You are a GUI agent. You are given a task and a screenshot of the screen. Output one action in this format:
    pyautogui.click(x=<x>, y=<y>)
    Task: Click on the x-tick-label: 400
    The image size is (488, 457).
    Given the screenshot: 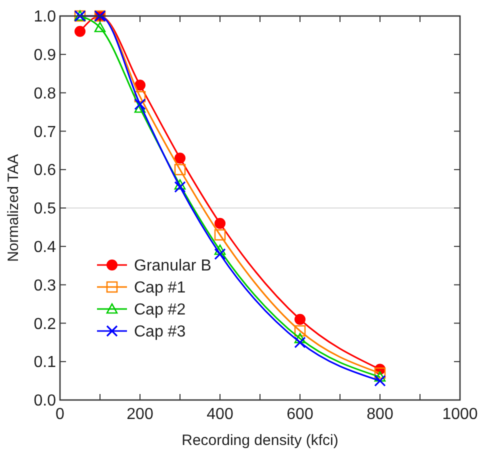 What is the action you would take?
    pyautogui.click(x=220, y=414)
    